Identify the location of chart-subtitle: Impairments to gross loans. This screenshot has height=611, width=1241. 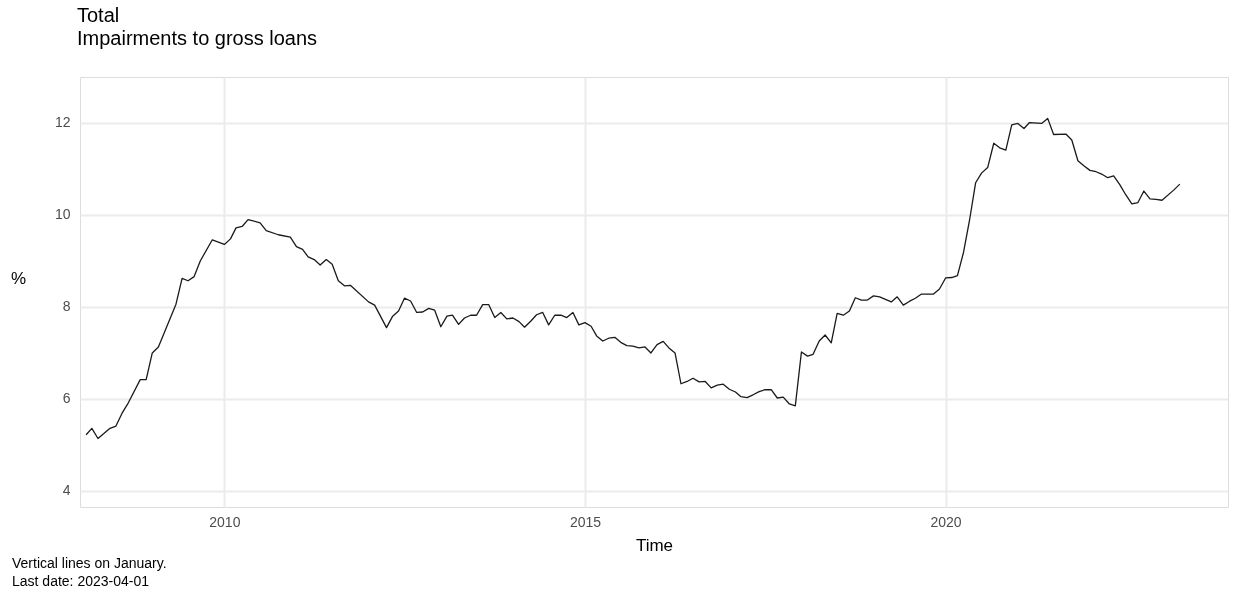
(197, 38).